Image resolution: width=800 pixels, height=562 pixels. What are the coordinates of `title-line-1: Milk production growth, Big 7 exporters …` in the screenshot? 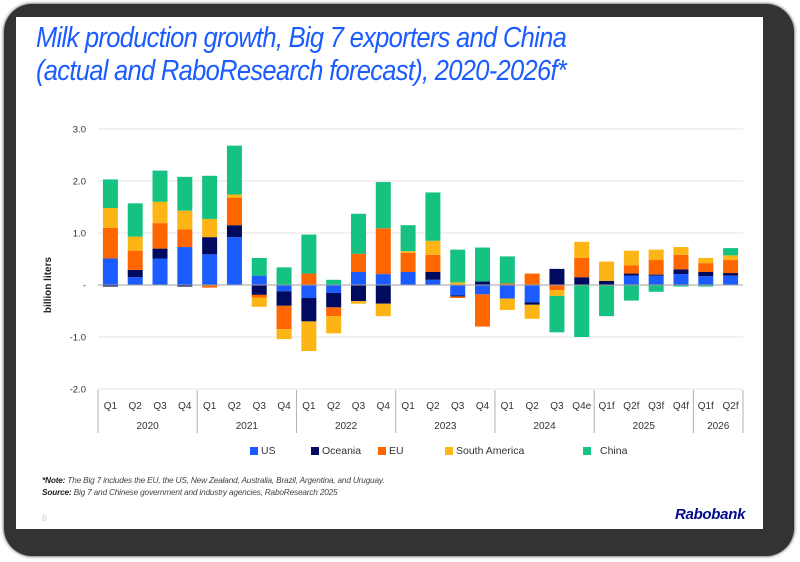 It's located at (301, 38).